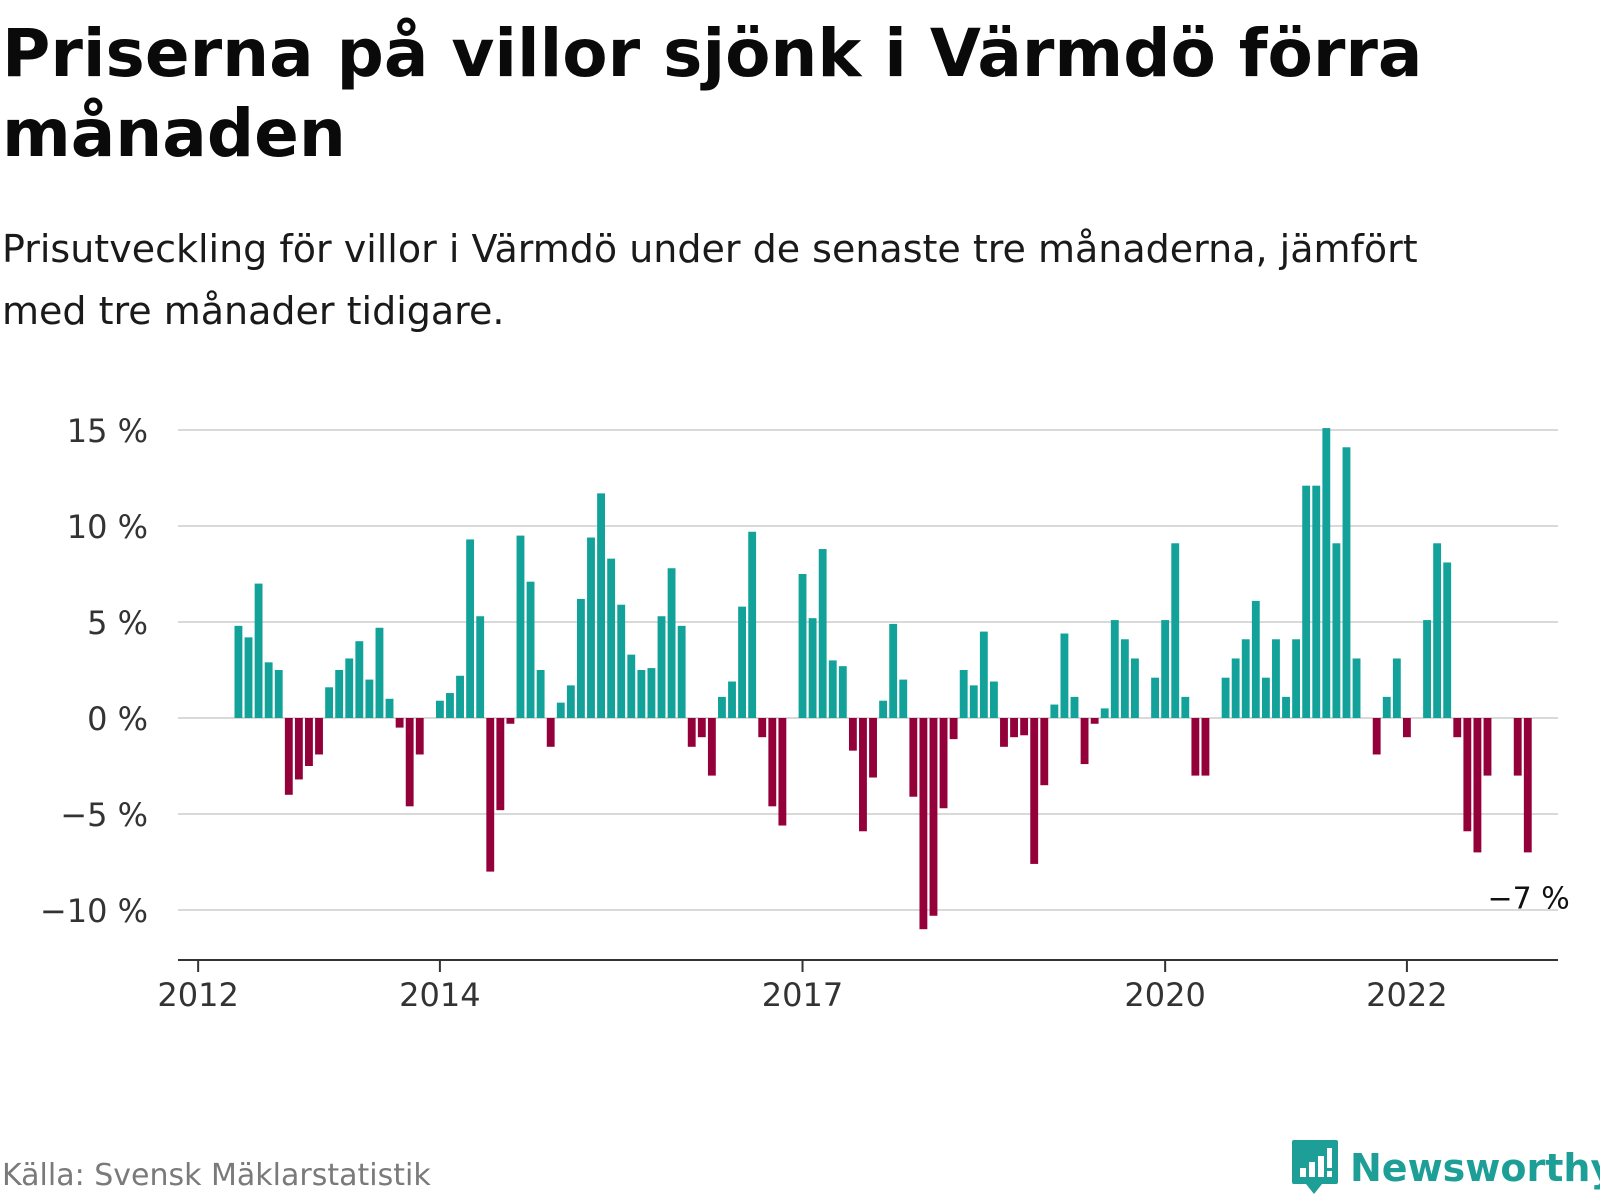 The width and height of the screenshot is (1600, 1200). What do you see at coordinates (107, 527) in the screenshot?
I see `y-tick-label: 10 %` at bounding box center [107, 527].